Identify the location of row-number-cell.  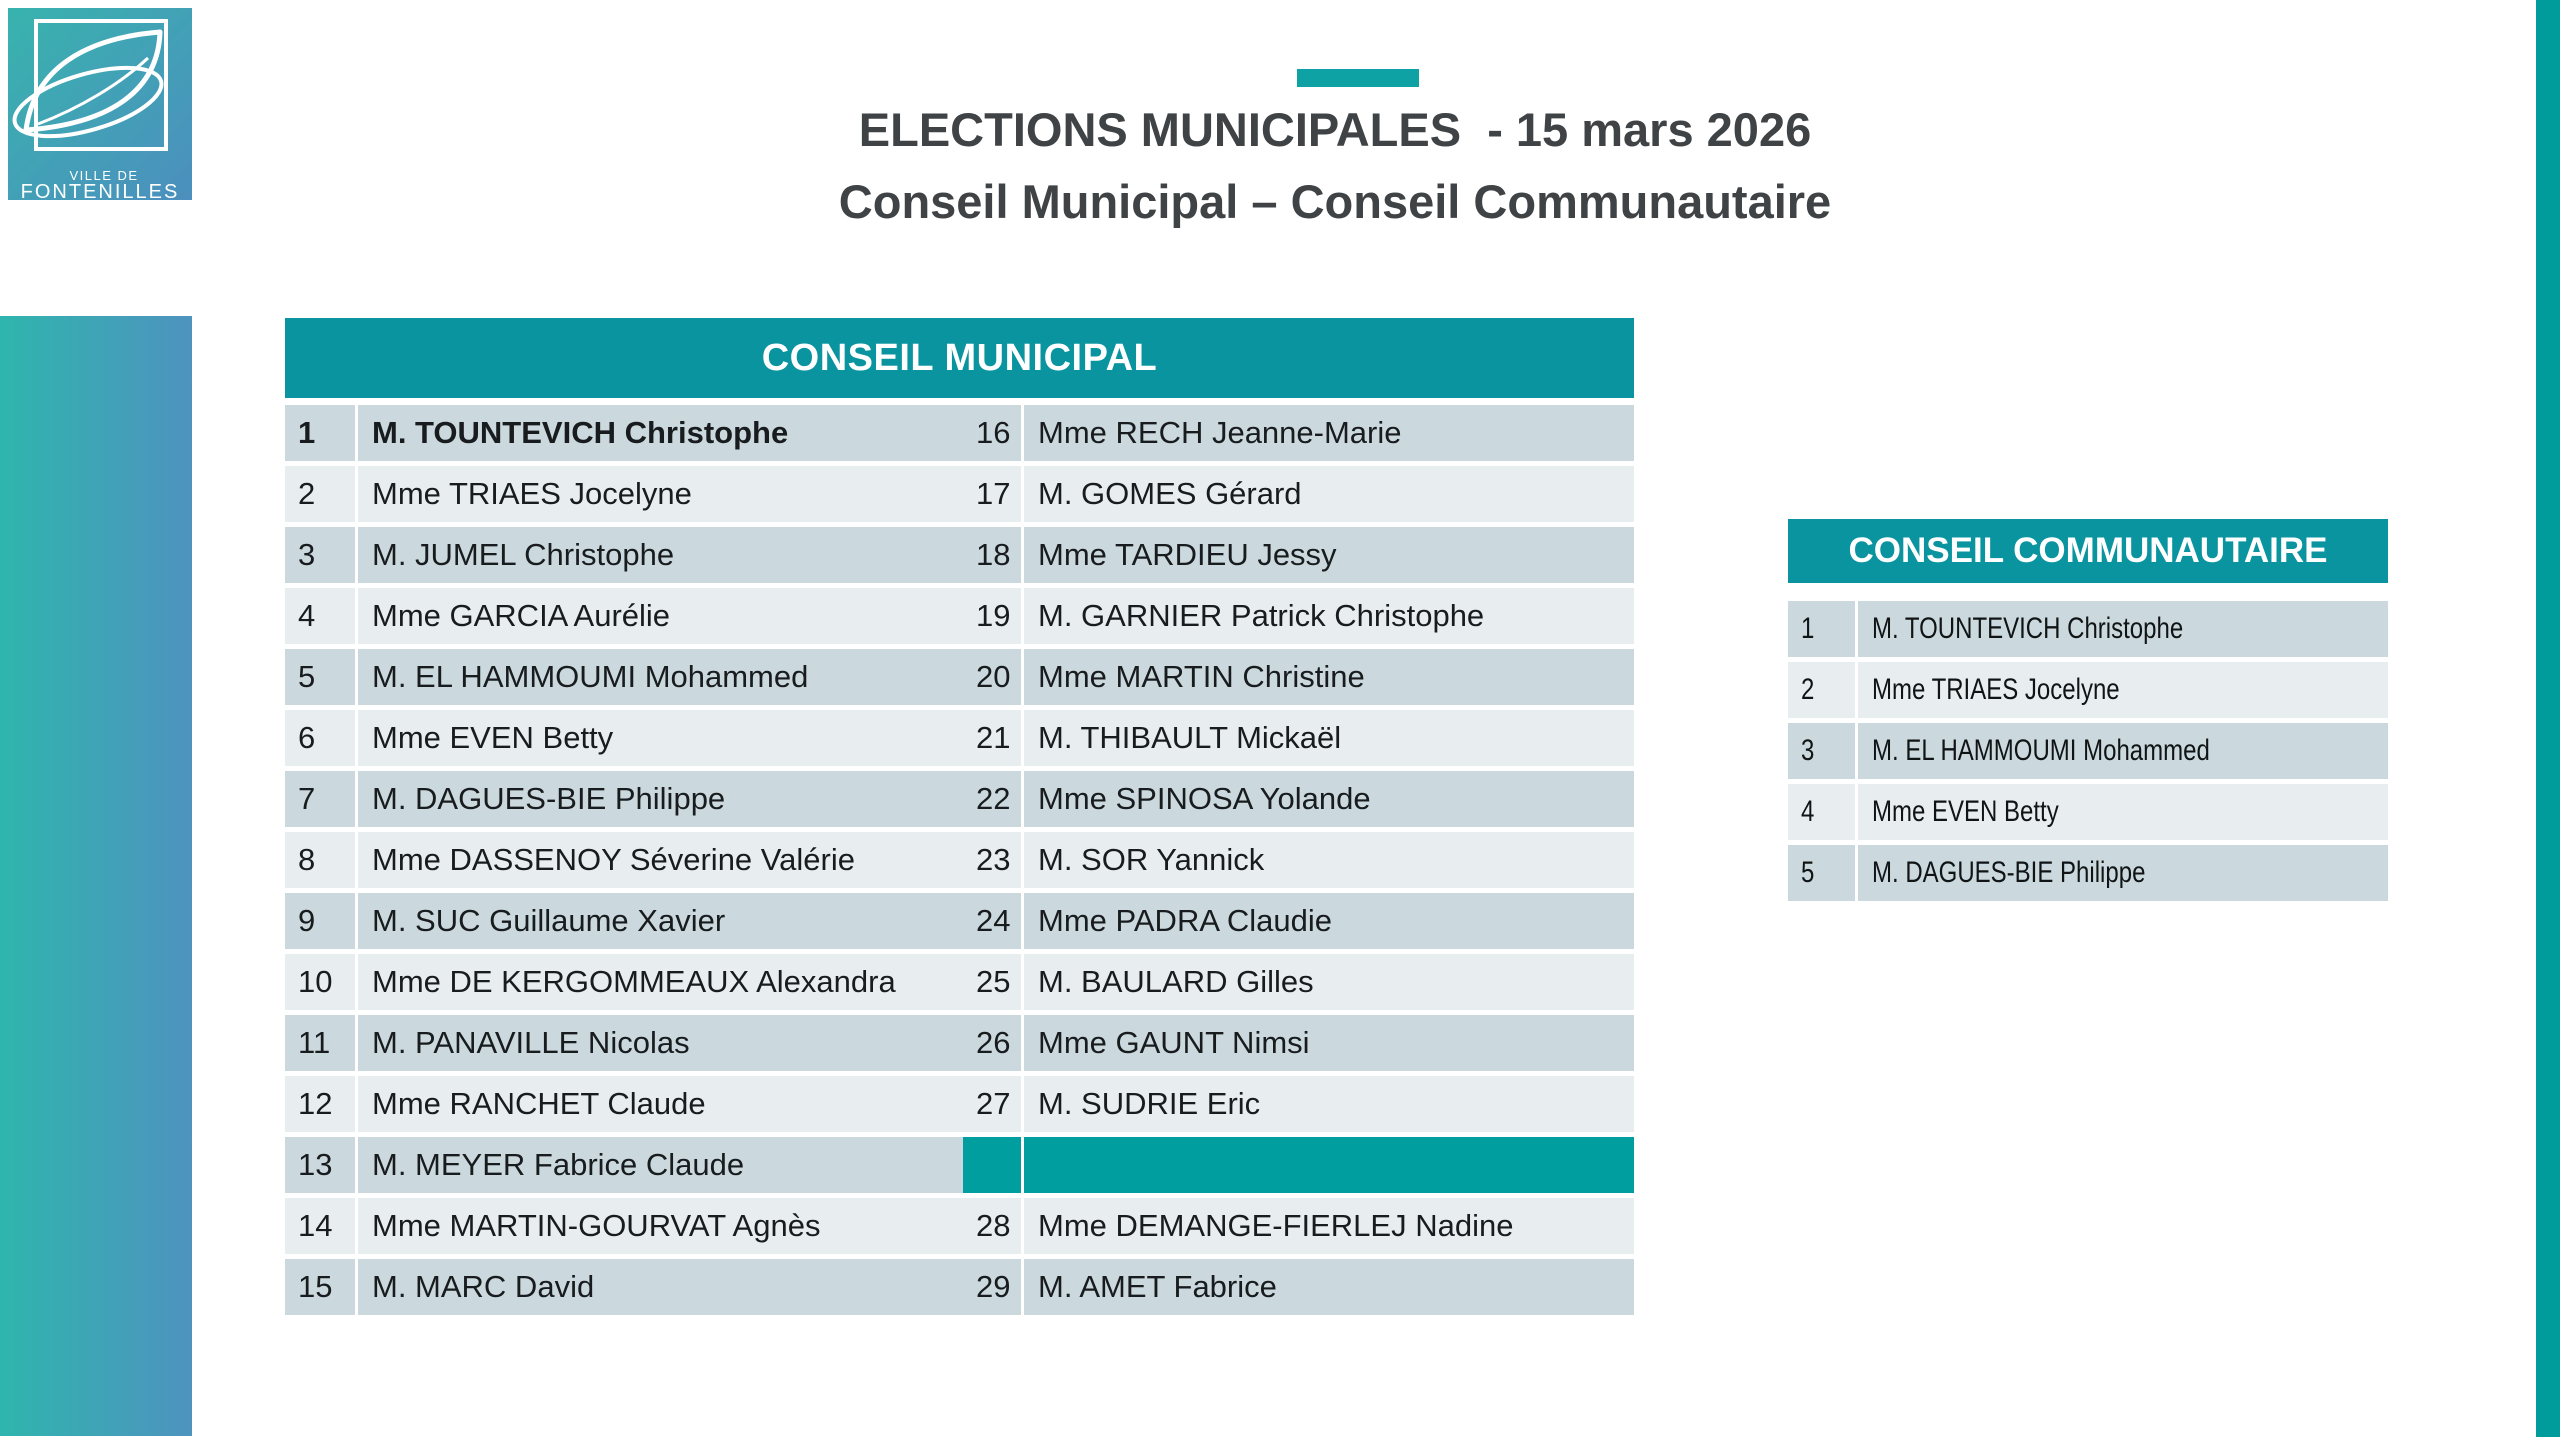
(992, 1165).